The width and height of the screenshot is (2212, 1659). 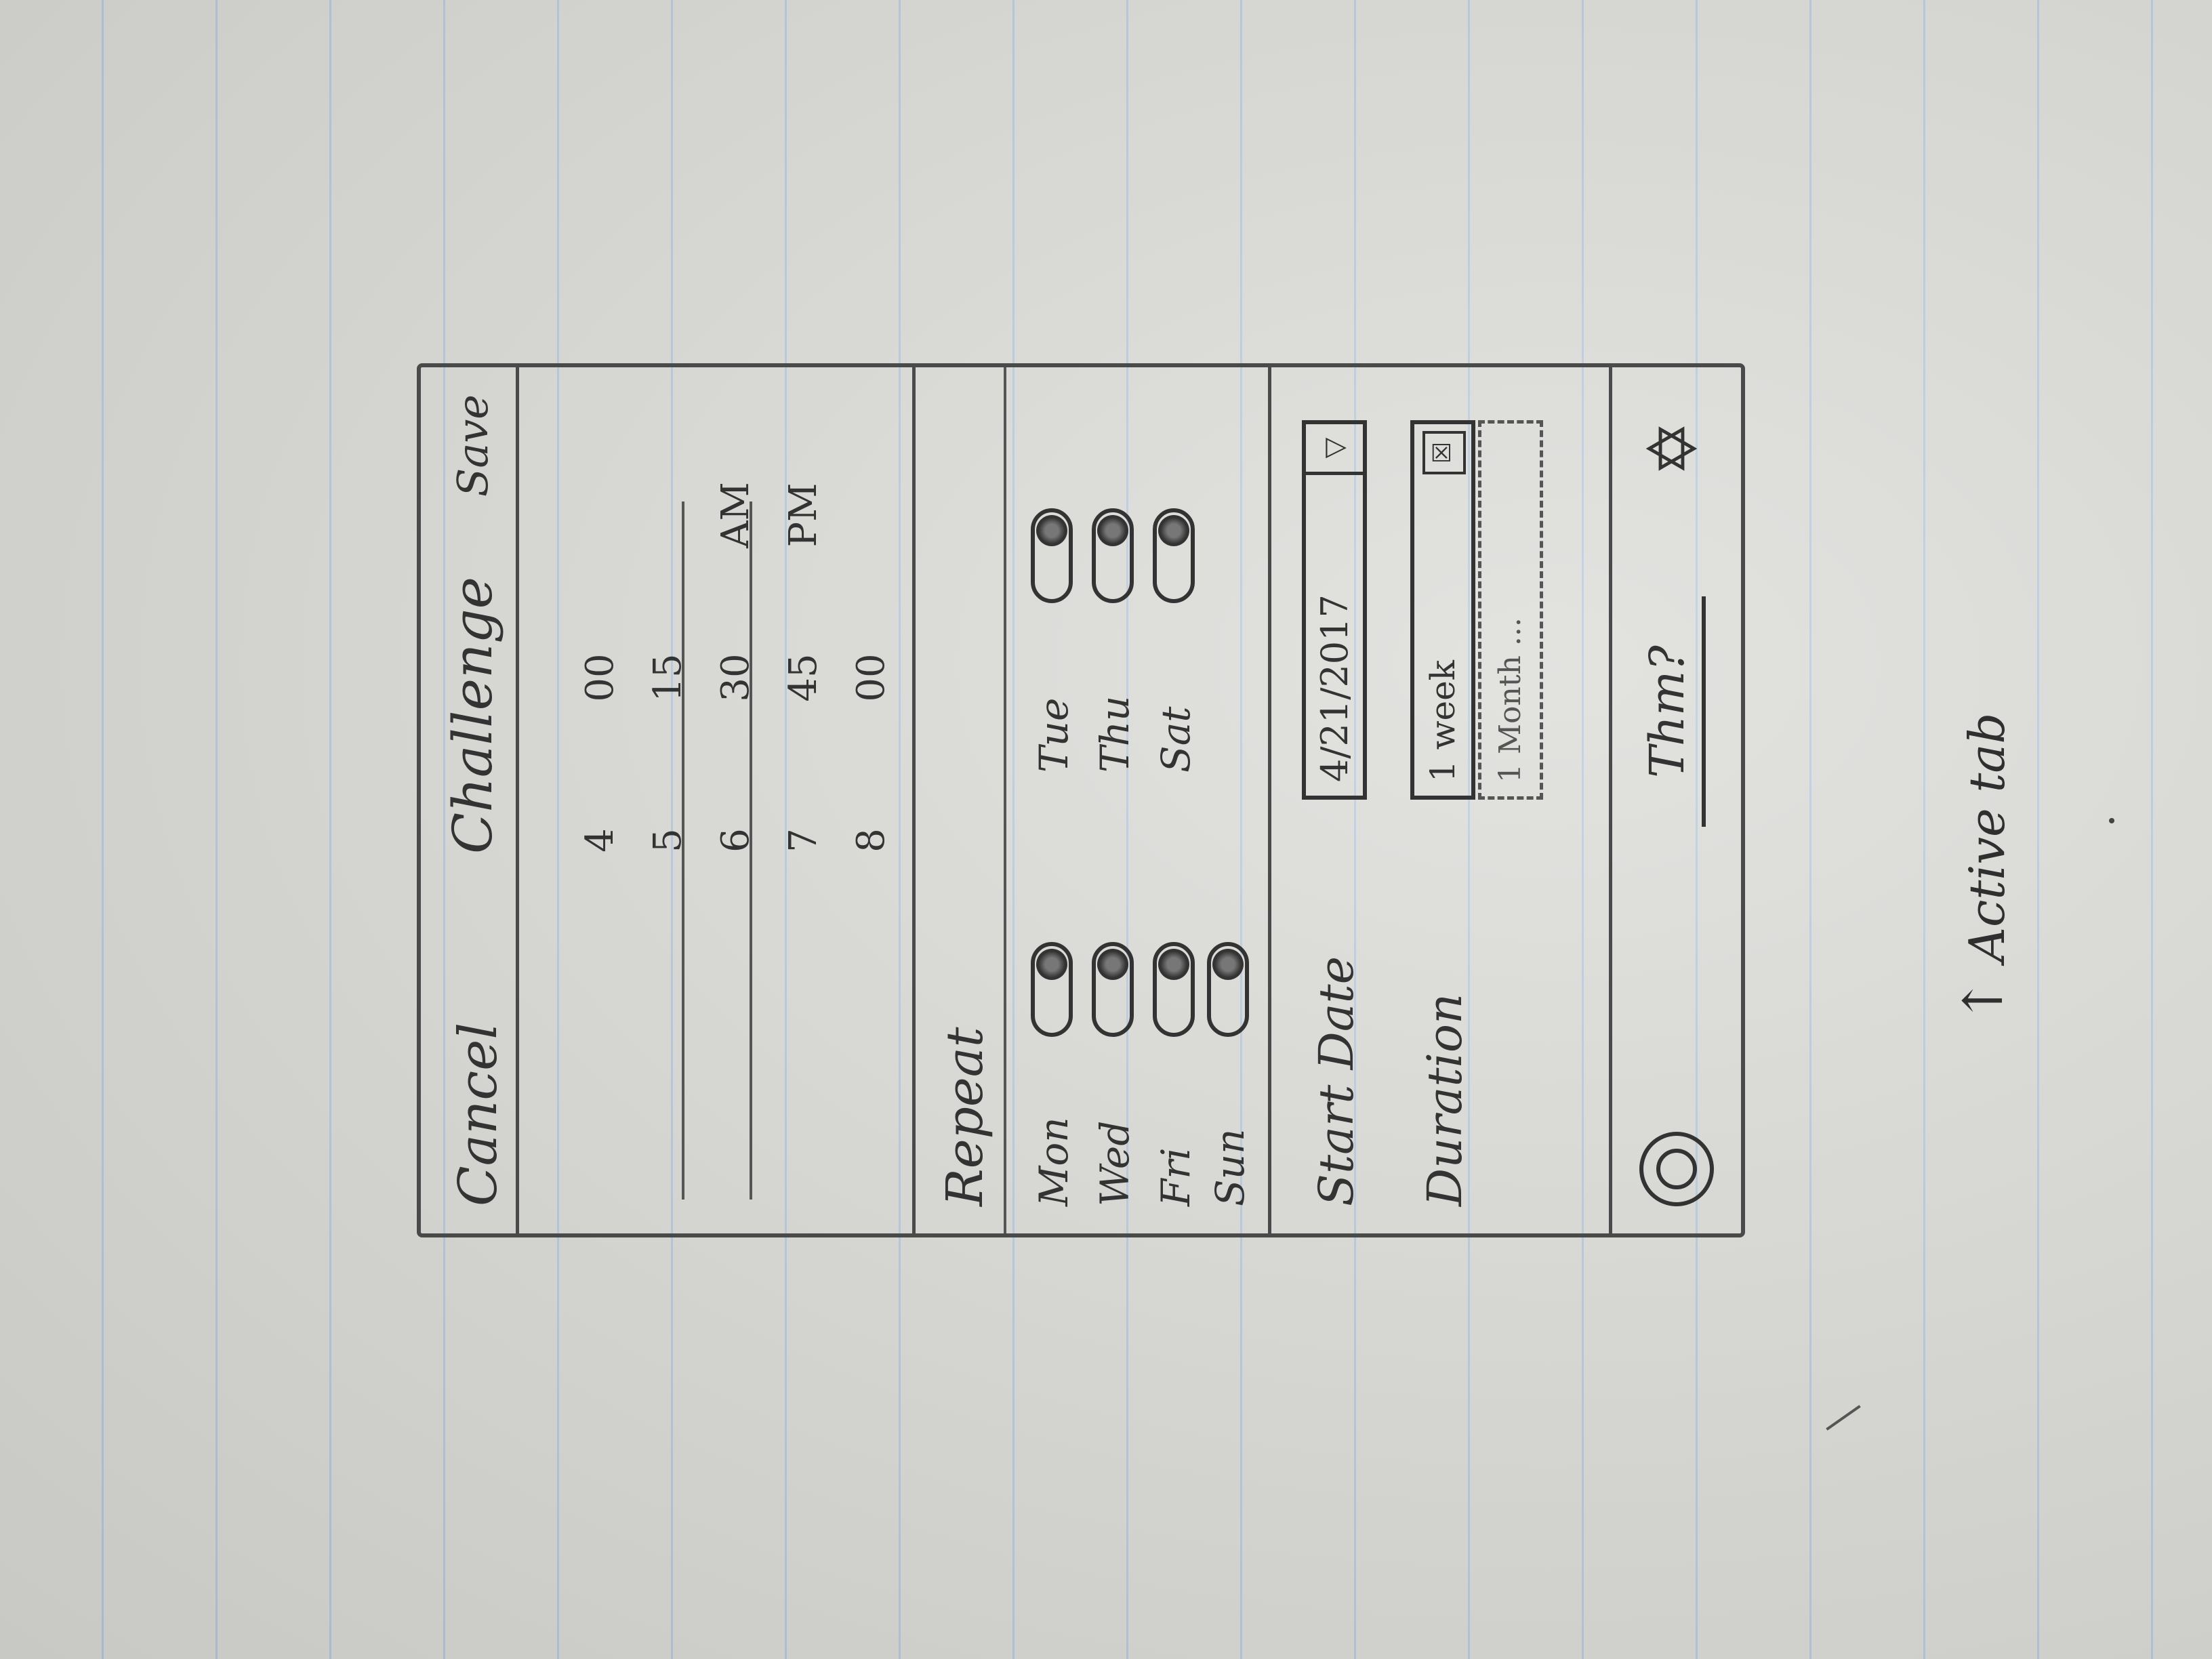 I want to click on day-label: Wed, so click(x=1115, y=1163).